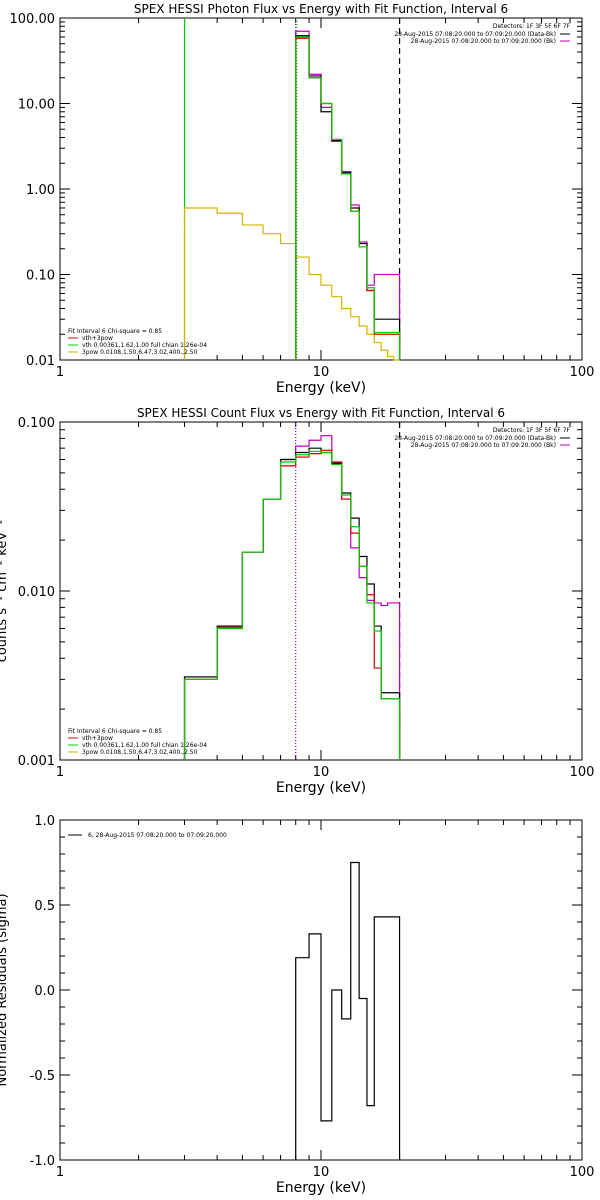 This screenshot has height=1200, width=600. I want to click on y-axis-label: counts s⁻¹ cm⁻² keV⁻¹, so click(5, 591).